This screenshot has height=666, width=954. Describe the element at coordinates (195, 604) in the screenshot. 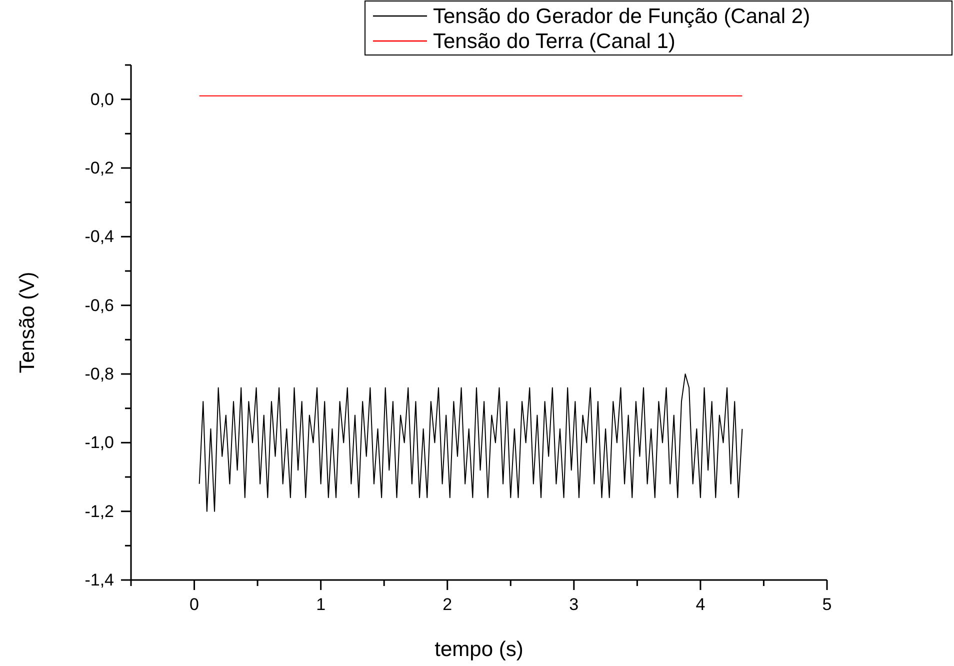

I see `x-tick-label: 0` at that location.